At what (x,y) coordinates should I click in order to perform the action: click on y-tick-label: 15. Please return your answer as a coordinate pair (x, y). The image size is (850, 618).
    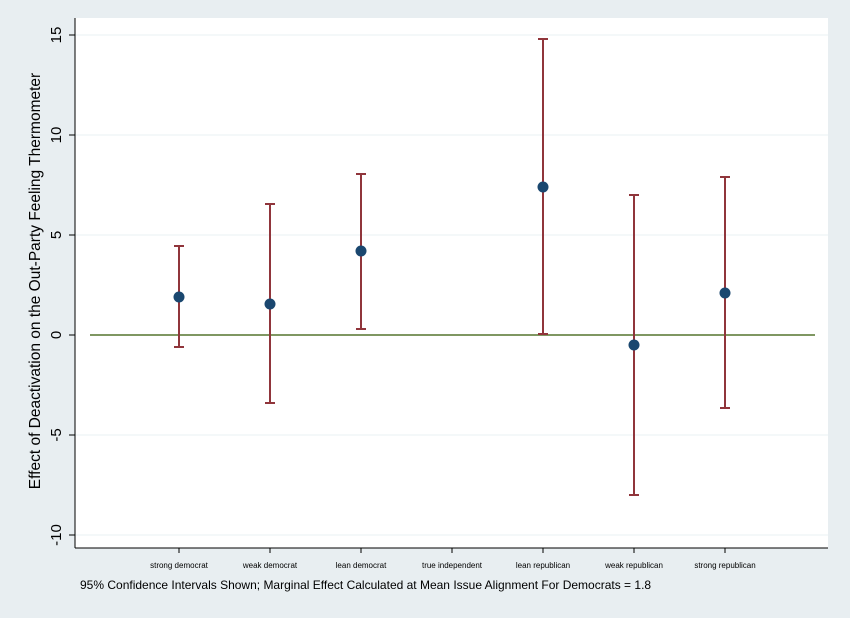
    Looking at the image, I should click on (56, 35).